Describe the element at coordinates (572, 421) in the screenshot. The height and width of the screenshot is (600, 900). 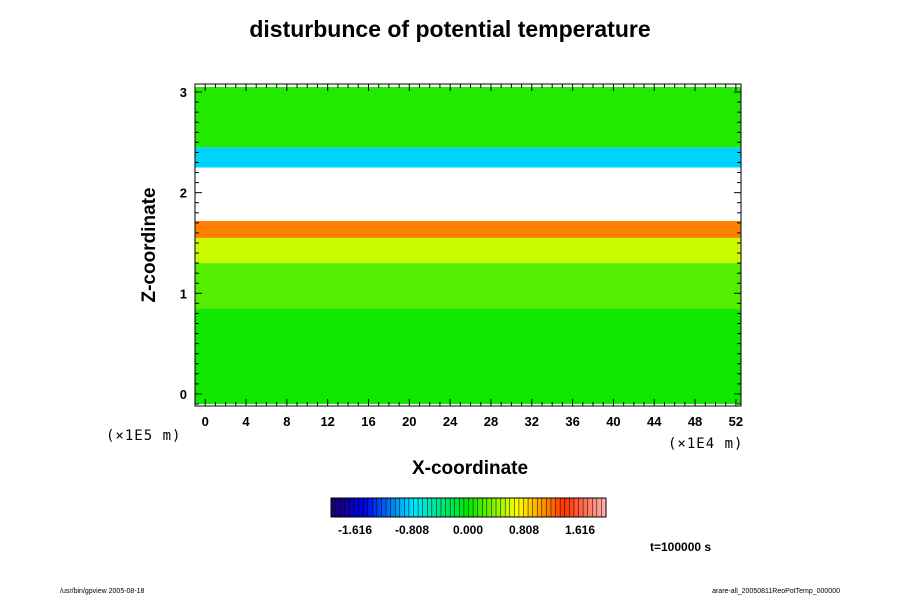
I see `x-tick-label: 36` at that location.